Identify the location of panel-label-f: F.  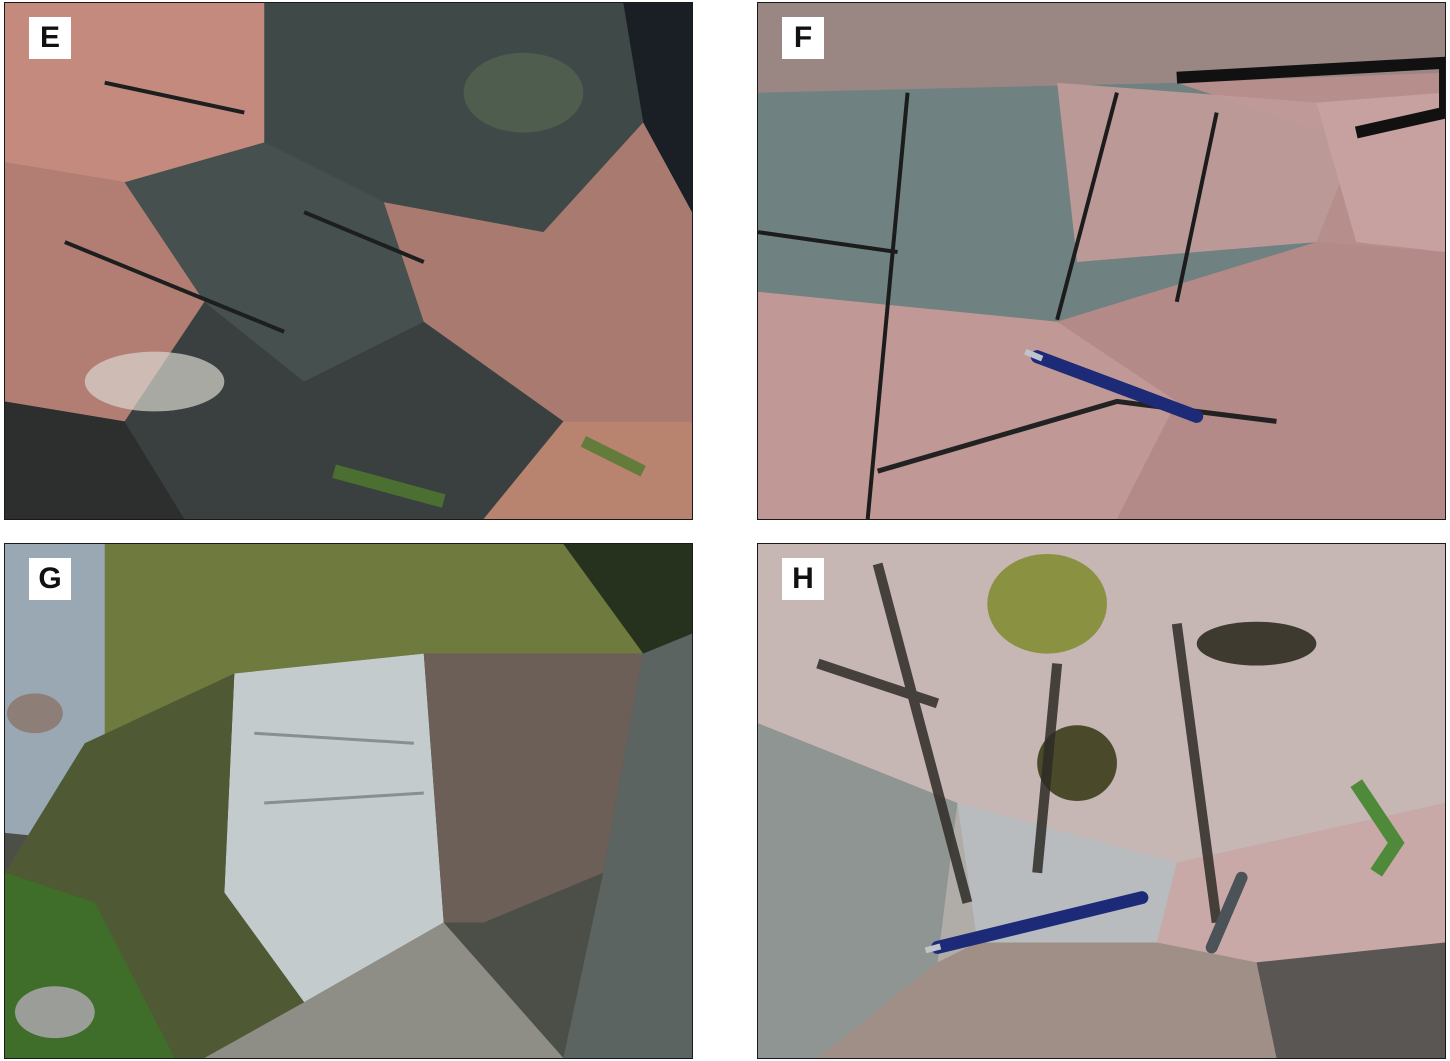
(803, 38).